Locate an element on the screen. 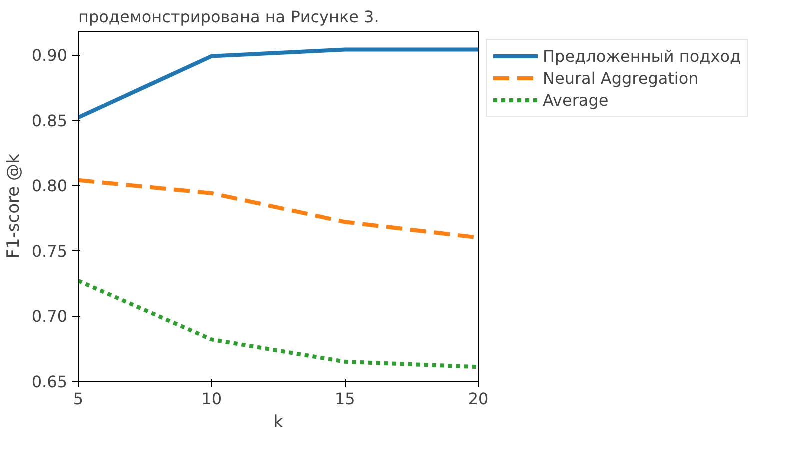  legend-label: Neural Aggregation is located at coordinates (621, 78).